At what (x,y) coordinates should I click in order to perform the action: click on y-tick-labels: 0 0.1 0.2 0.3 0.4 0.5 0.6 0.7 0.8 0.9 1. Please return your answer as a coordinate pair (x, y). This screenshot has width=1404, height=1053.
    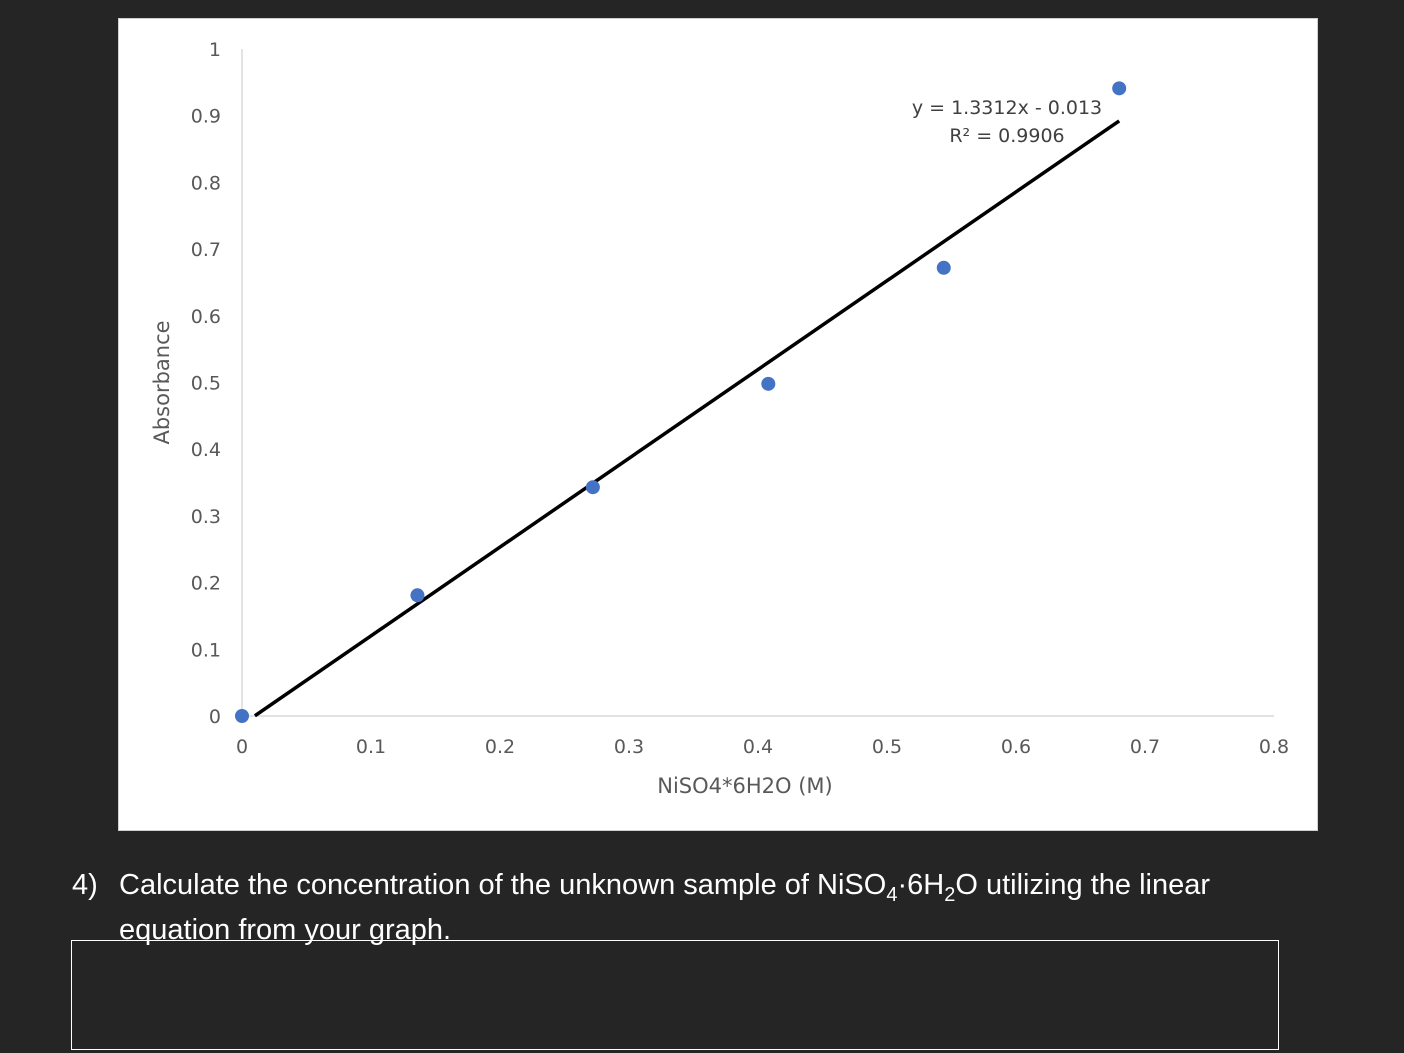
    Looking at the image, I should click on (206, 383).